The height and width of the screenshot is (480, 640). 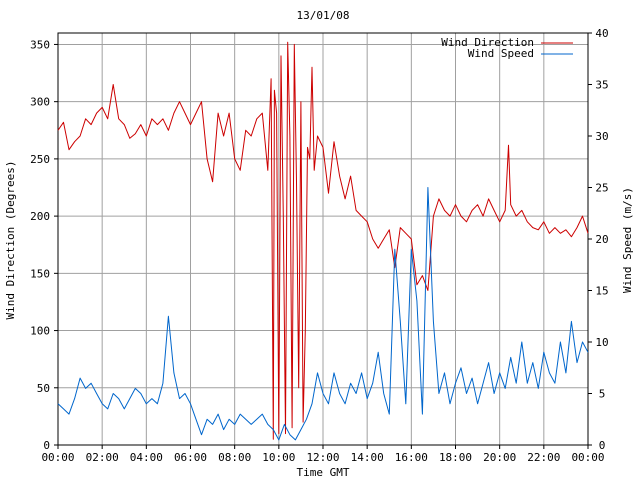 What do you see at coordinates (40, 273) in the screenshot?
I see `y-left-tick-label: 150` at bounding box center [40, 273].